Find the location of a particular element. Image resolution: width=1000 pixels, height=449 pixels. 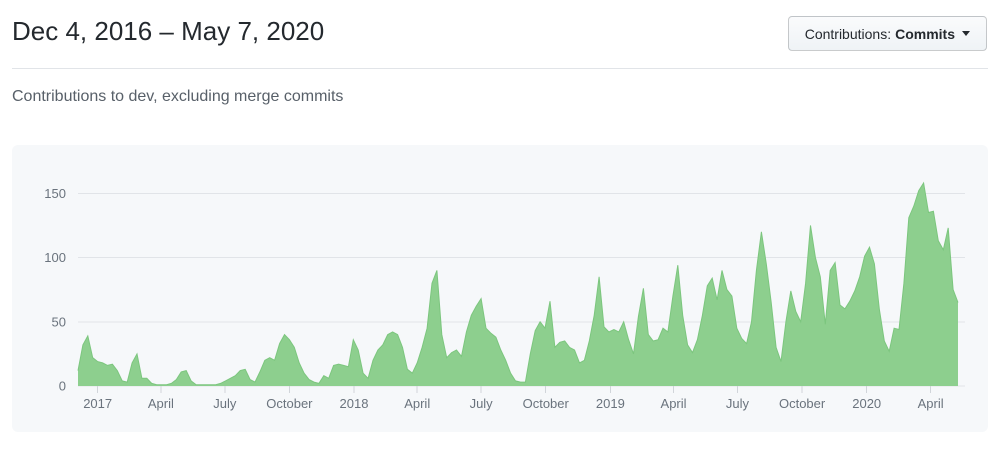

x-tick-label: 2017 is located at coordinates (97, 403).